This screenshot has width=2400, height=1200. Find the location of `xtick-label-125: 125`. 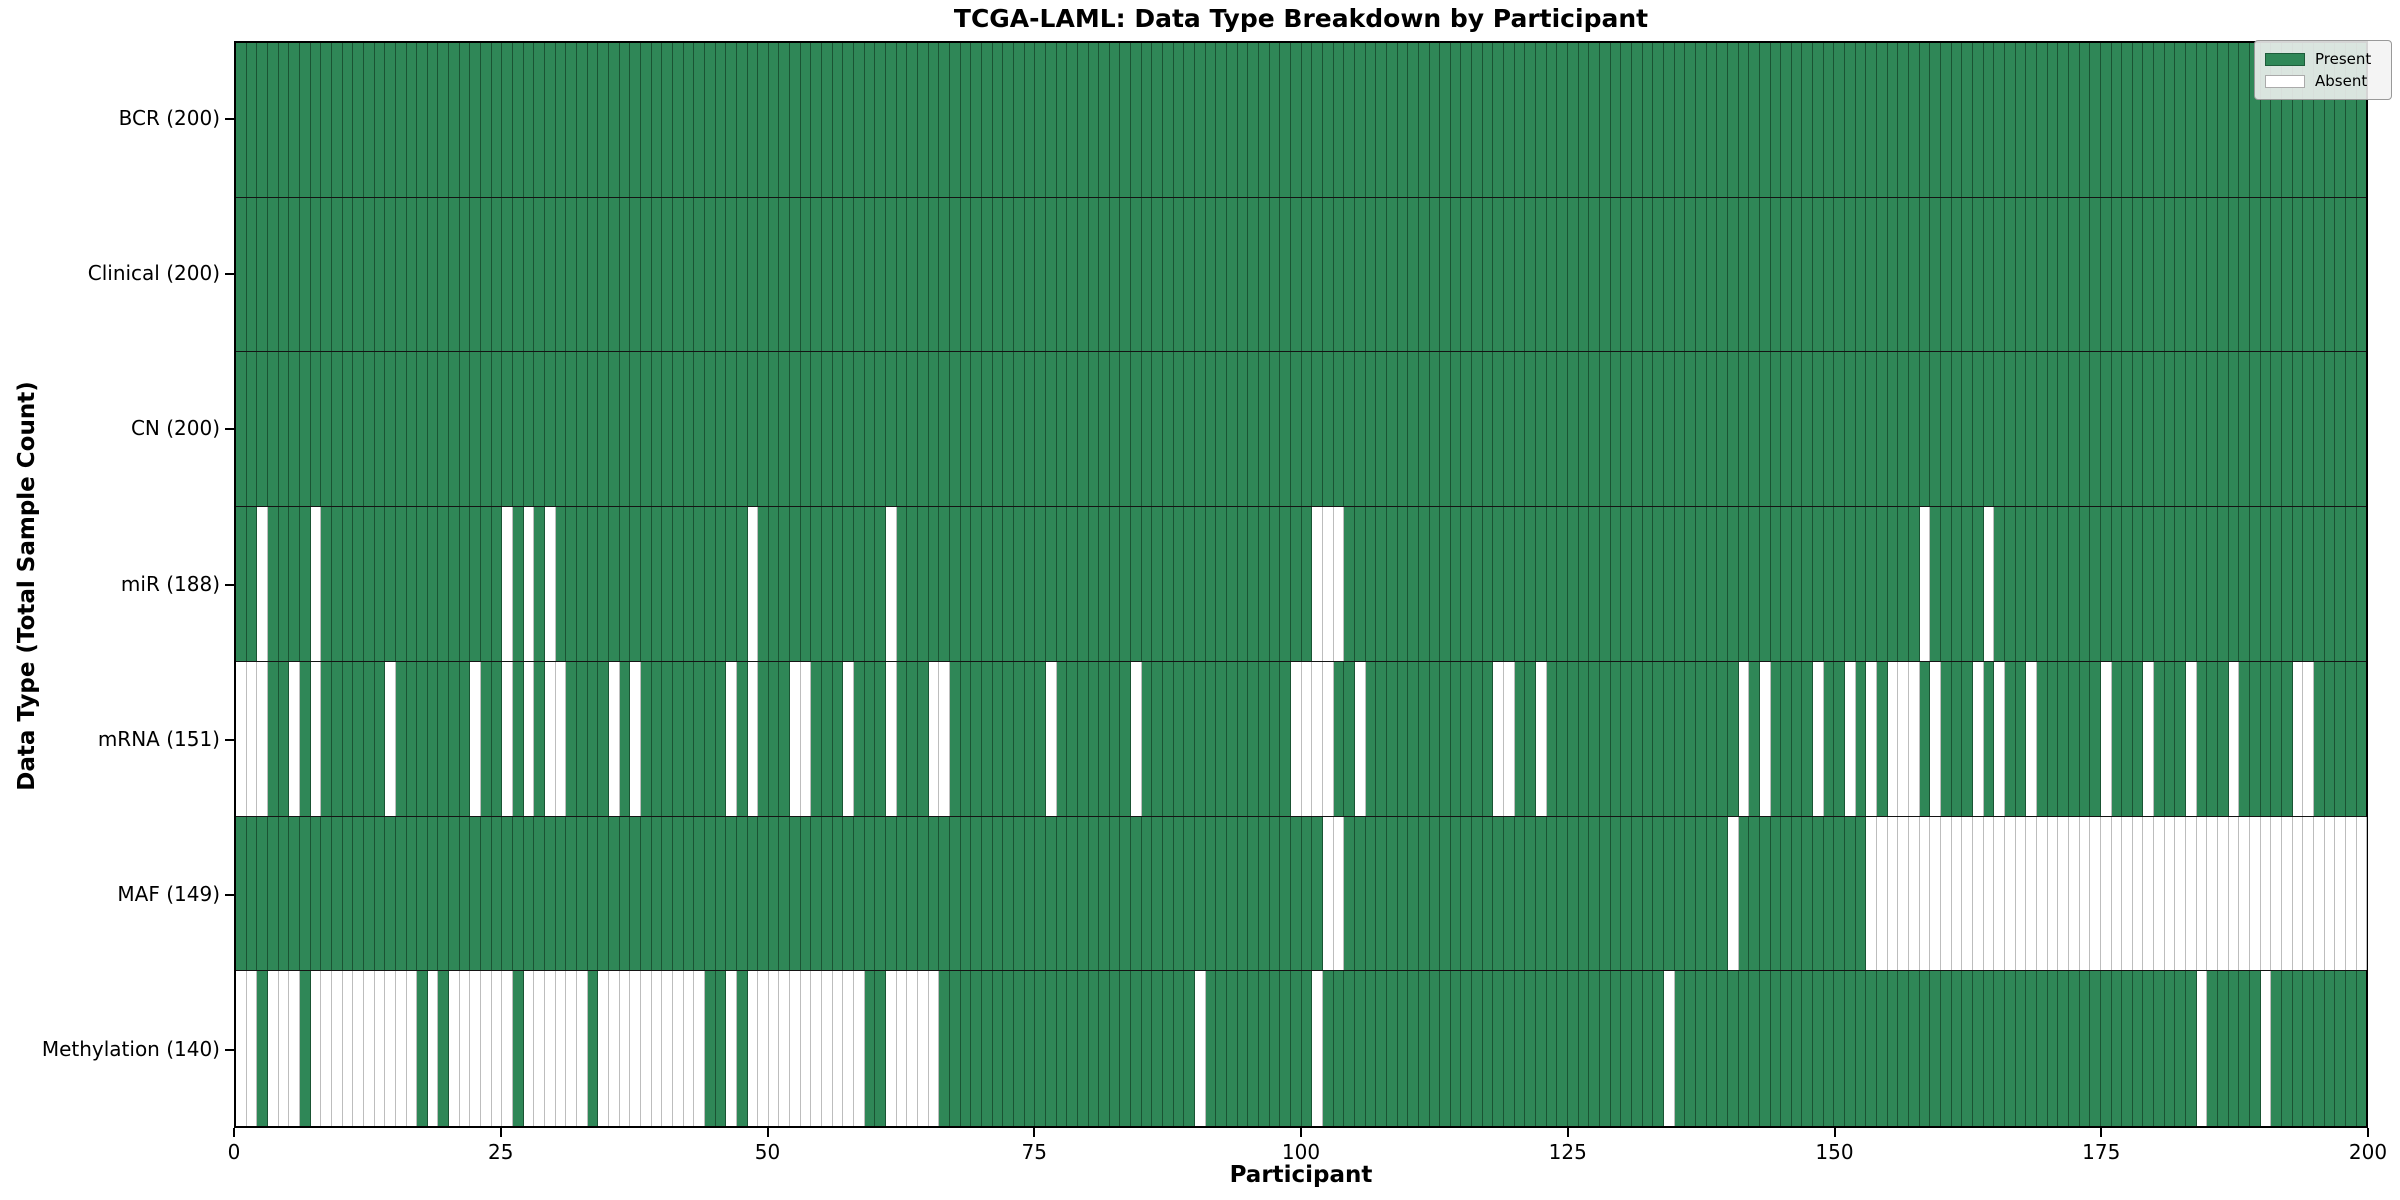

xtick-label-125: 125 is located at coordinates (1567, 1152).